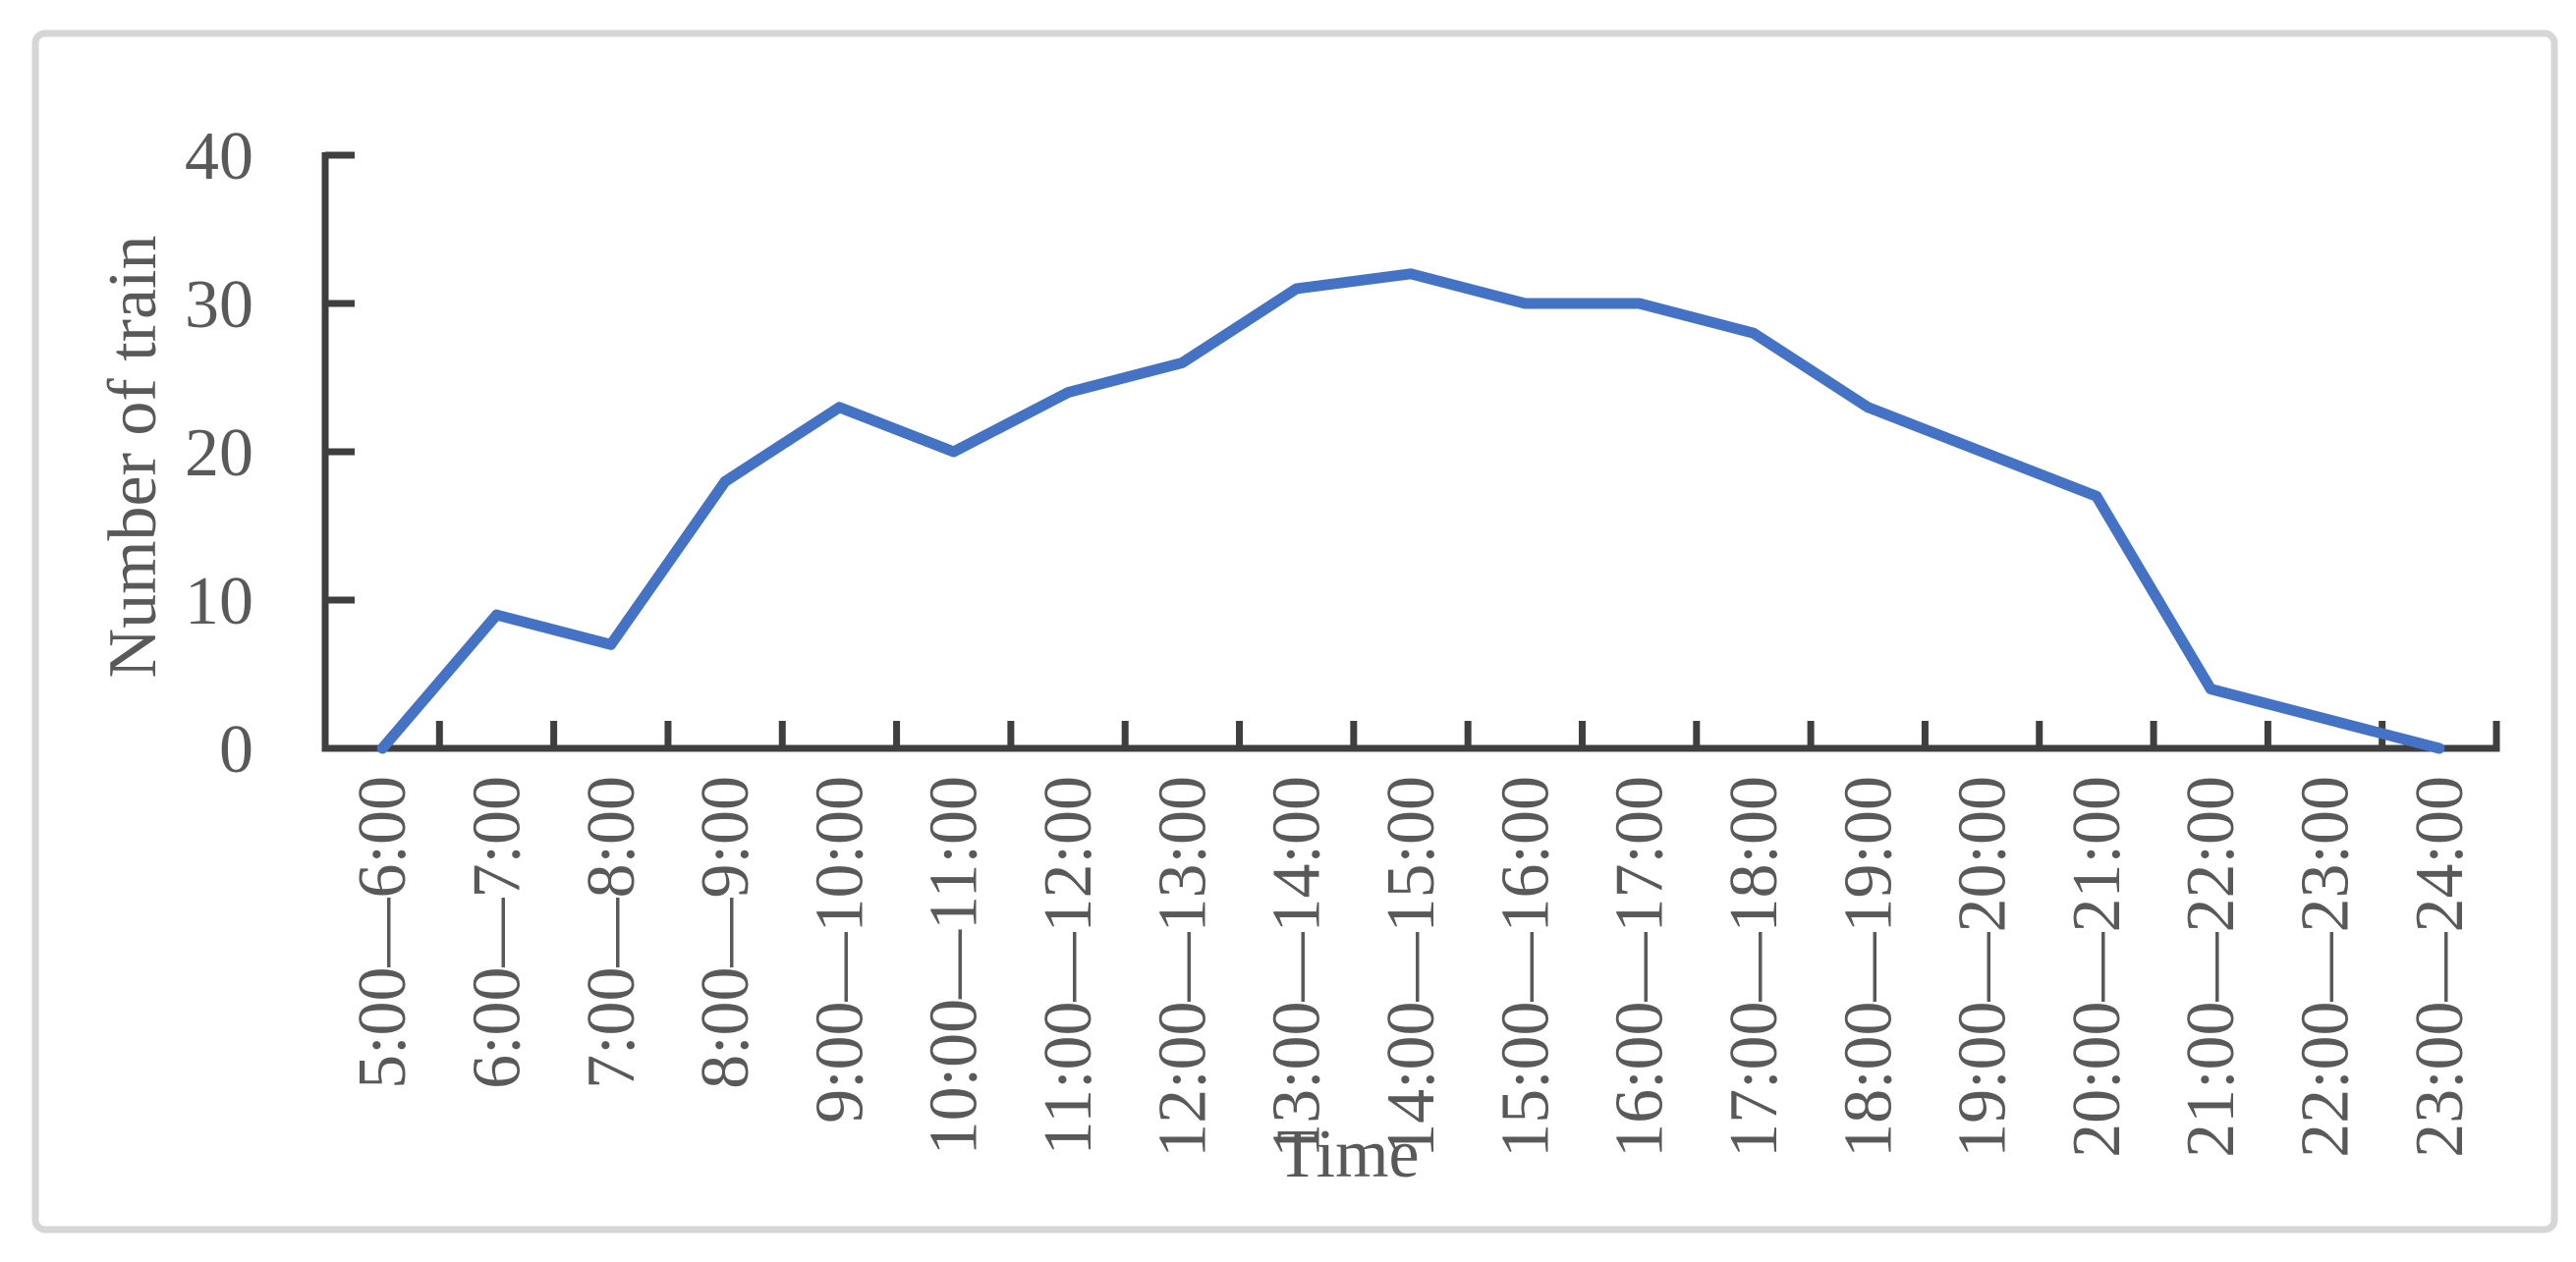 The height and width of the screenshot is (1262, 2576). I want to click on y-tick-label: 20, so click(219, 453).